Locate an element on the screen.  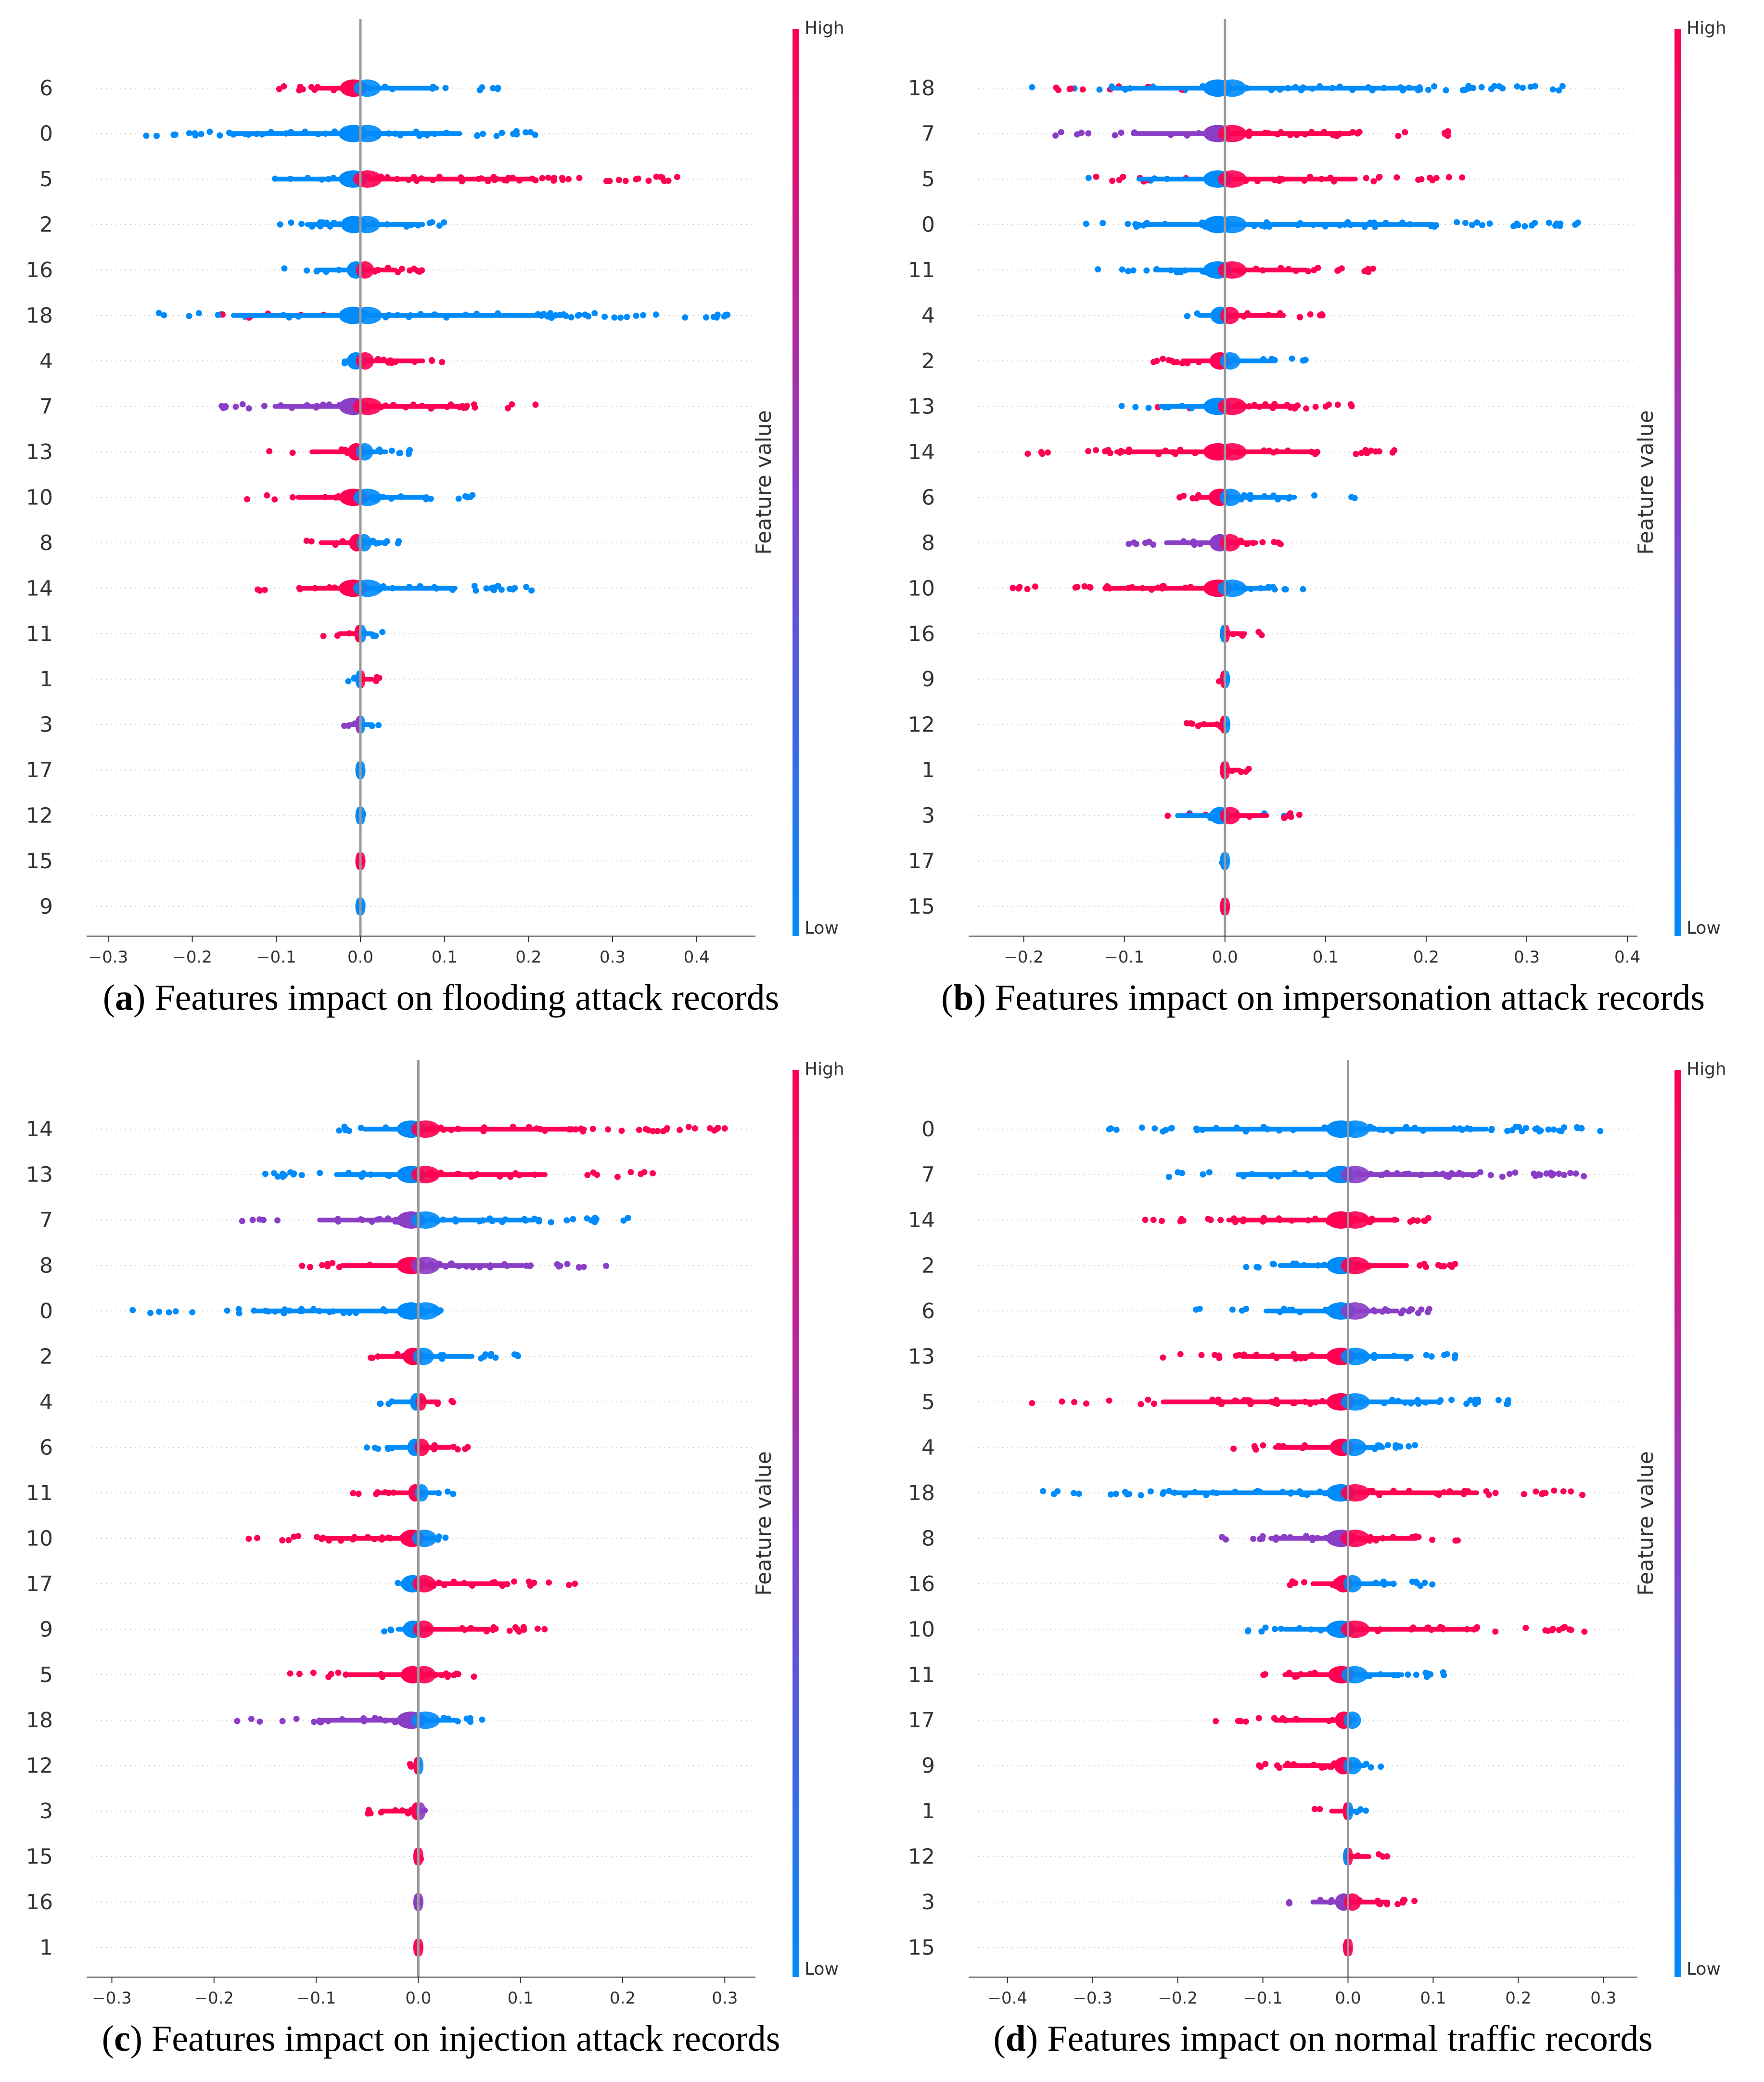
feature-row-12: 12 is located at coordinates (1272, 1857).